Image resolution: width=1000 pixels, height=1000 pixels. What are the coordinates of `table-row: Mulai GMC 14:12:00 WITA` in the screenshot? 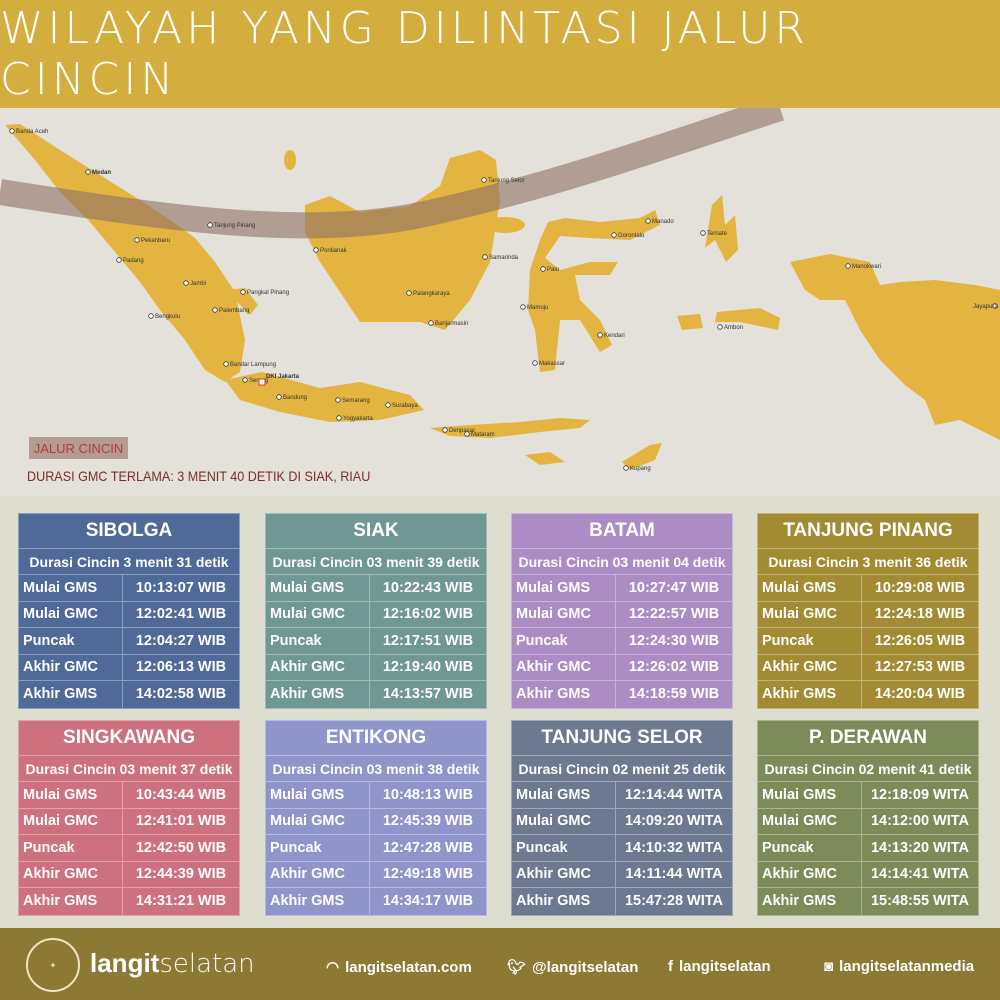 It's located at (868, 821).